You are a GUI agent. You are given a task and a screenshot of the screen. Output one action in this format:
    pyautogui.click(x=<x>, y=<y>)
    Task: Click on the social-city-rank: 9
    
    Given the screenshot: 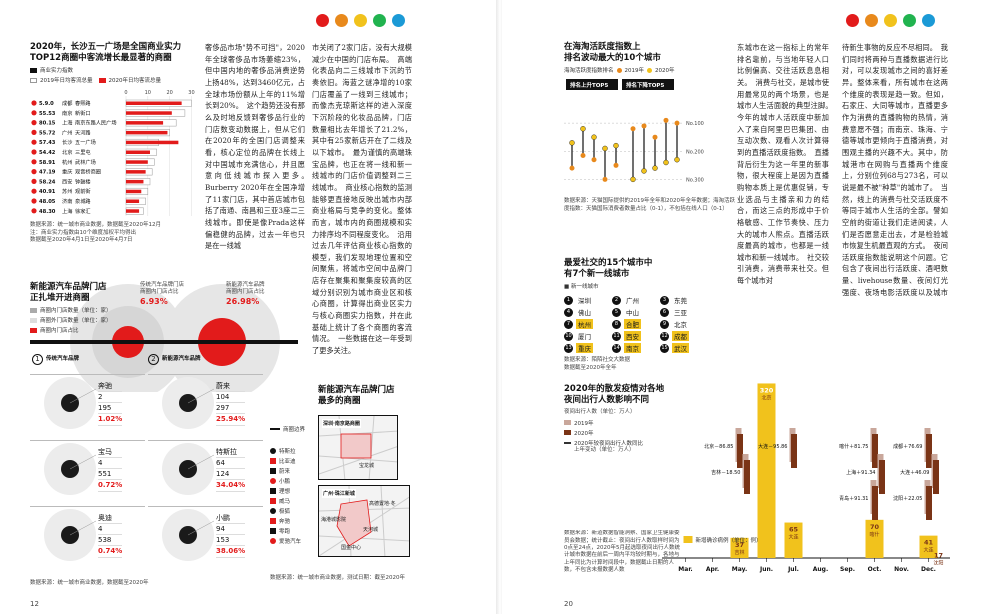 What is the action you would take?
    pyautogui.click(x=664, y=324)
    